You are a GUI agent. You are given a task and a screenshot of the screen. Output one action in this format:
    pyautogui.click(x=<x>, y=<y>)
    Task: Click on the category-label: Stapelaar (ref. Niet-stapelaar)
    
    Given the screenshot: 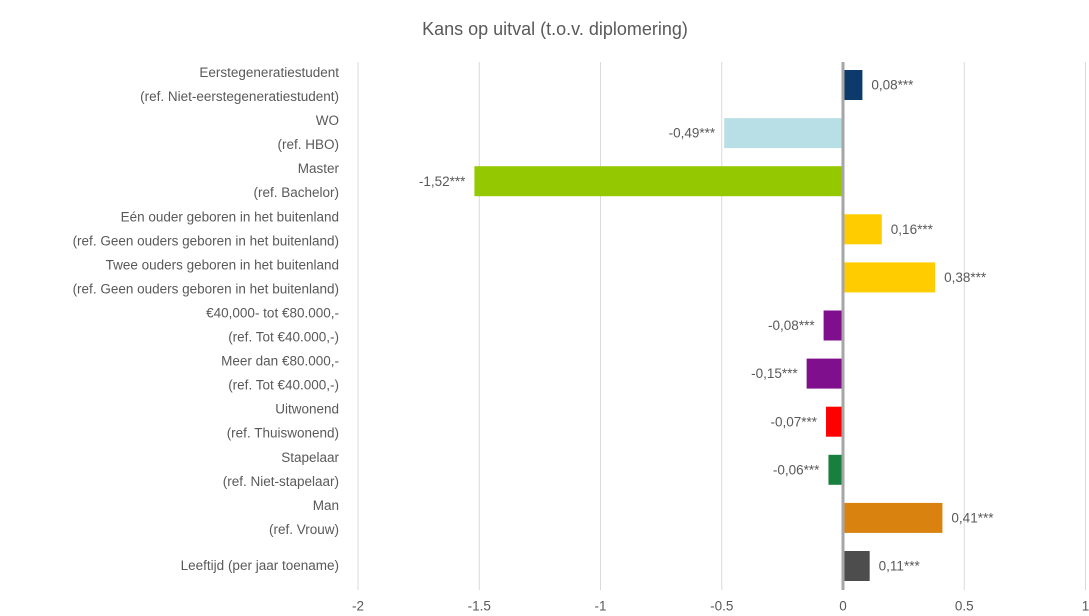 What is the action you would take?
    pyautogui.click(x=281, y=468)
    